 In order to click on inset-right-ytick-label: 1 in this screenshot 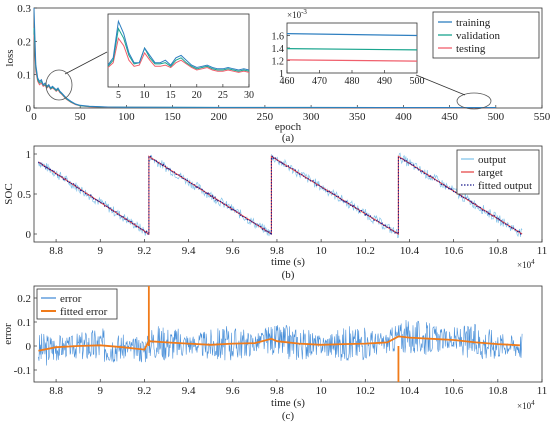, I will do `click(281, 74)`.